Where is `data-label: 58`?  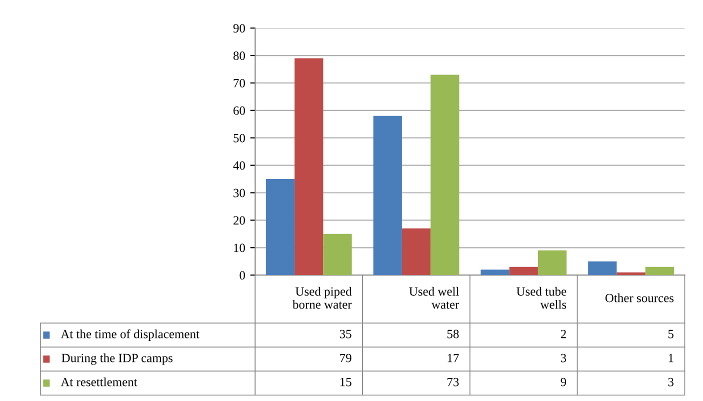 data-label: 58 is located at coordinates (453, 334).